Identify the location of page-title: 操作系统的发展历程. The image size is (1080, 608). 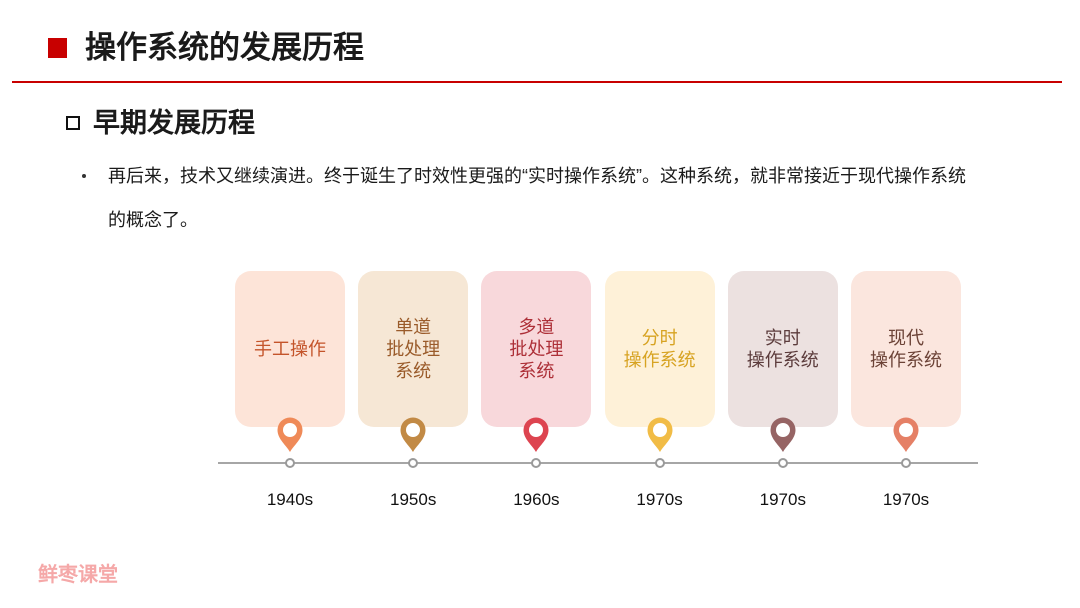
(224, 47).